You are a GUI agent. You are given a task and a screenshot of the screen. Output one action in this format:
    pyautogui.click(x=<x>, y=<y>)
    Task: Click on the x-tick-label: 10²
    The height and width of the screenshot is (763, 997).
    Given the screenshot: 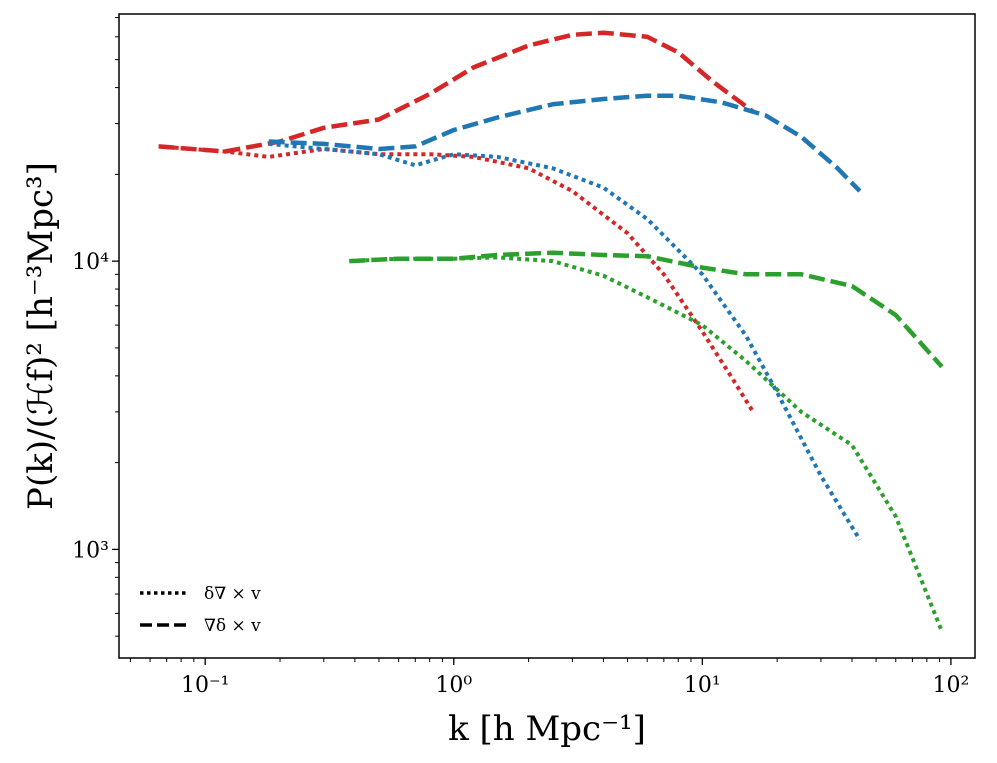 What is the action you would take?
    pyautogui.click(x=950, y=685)
    